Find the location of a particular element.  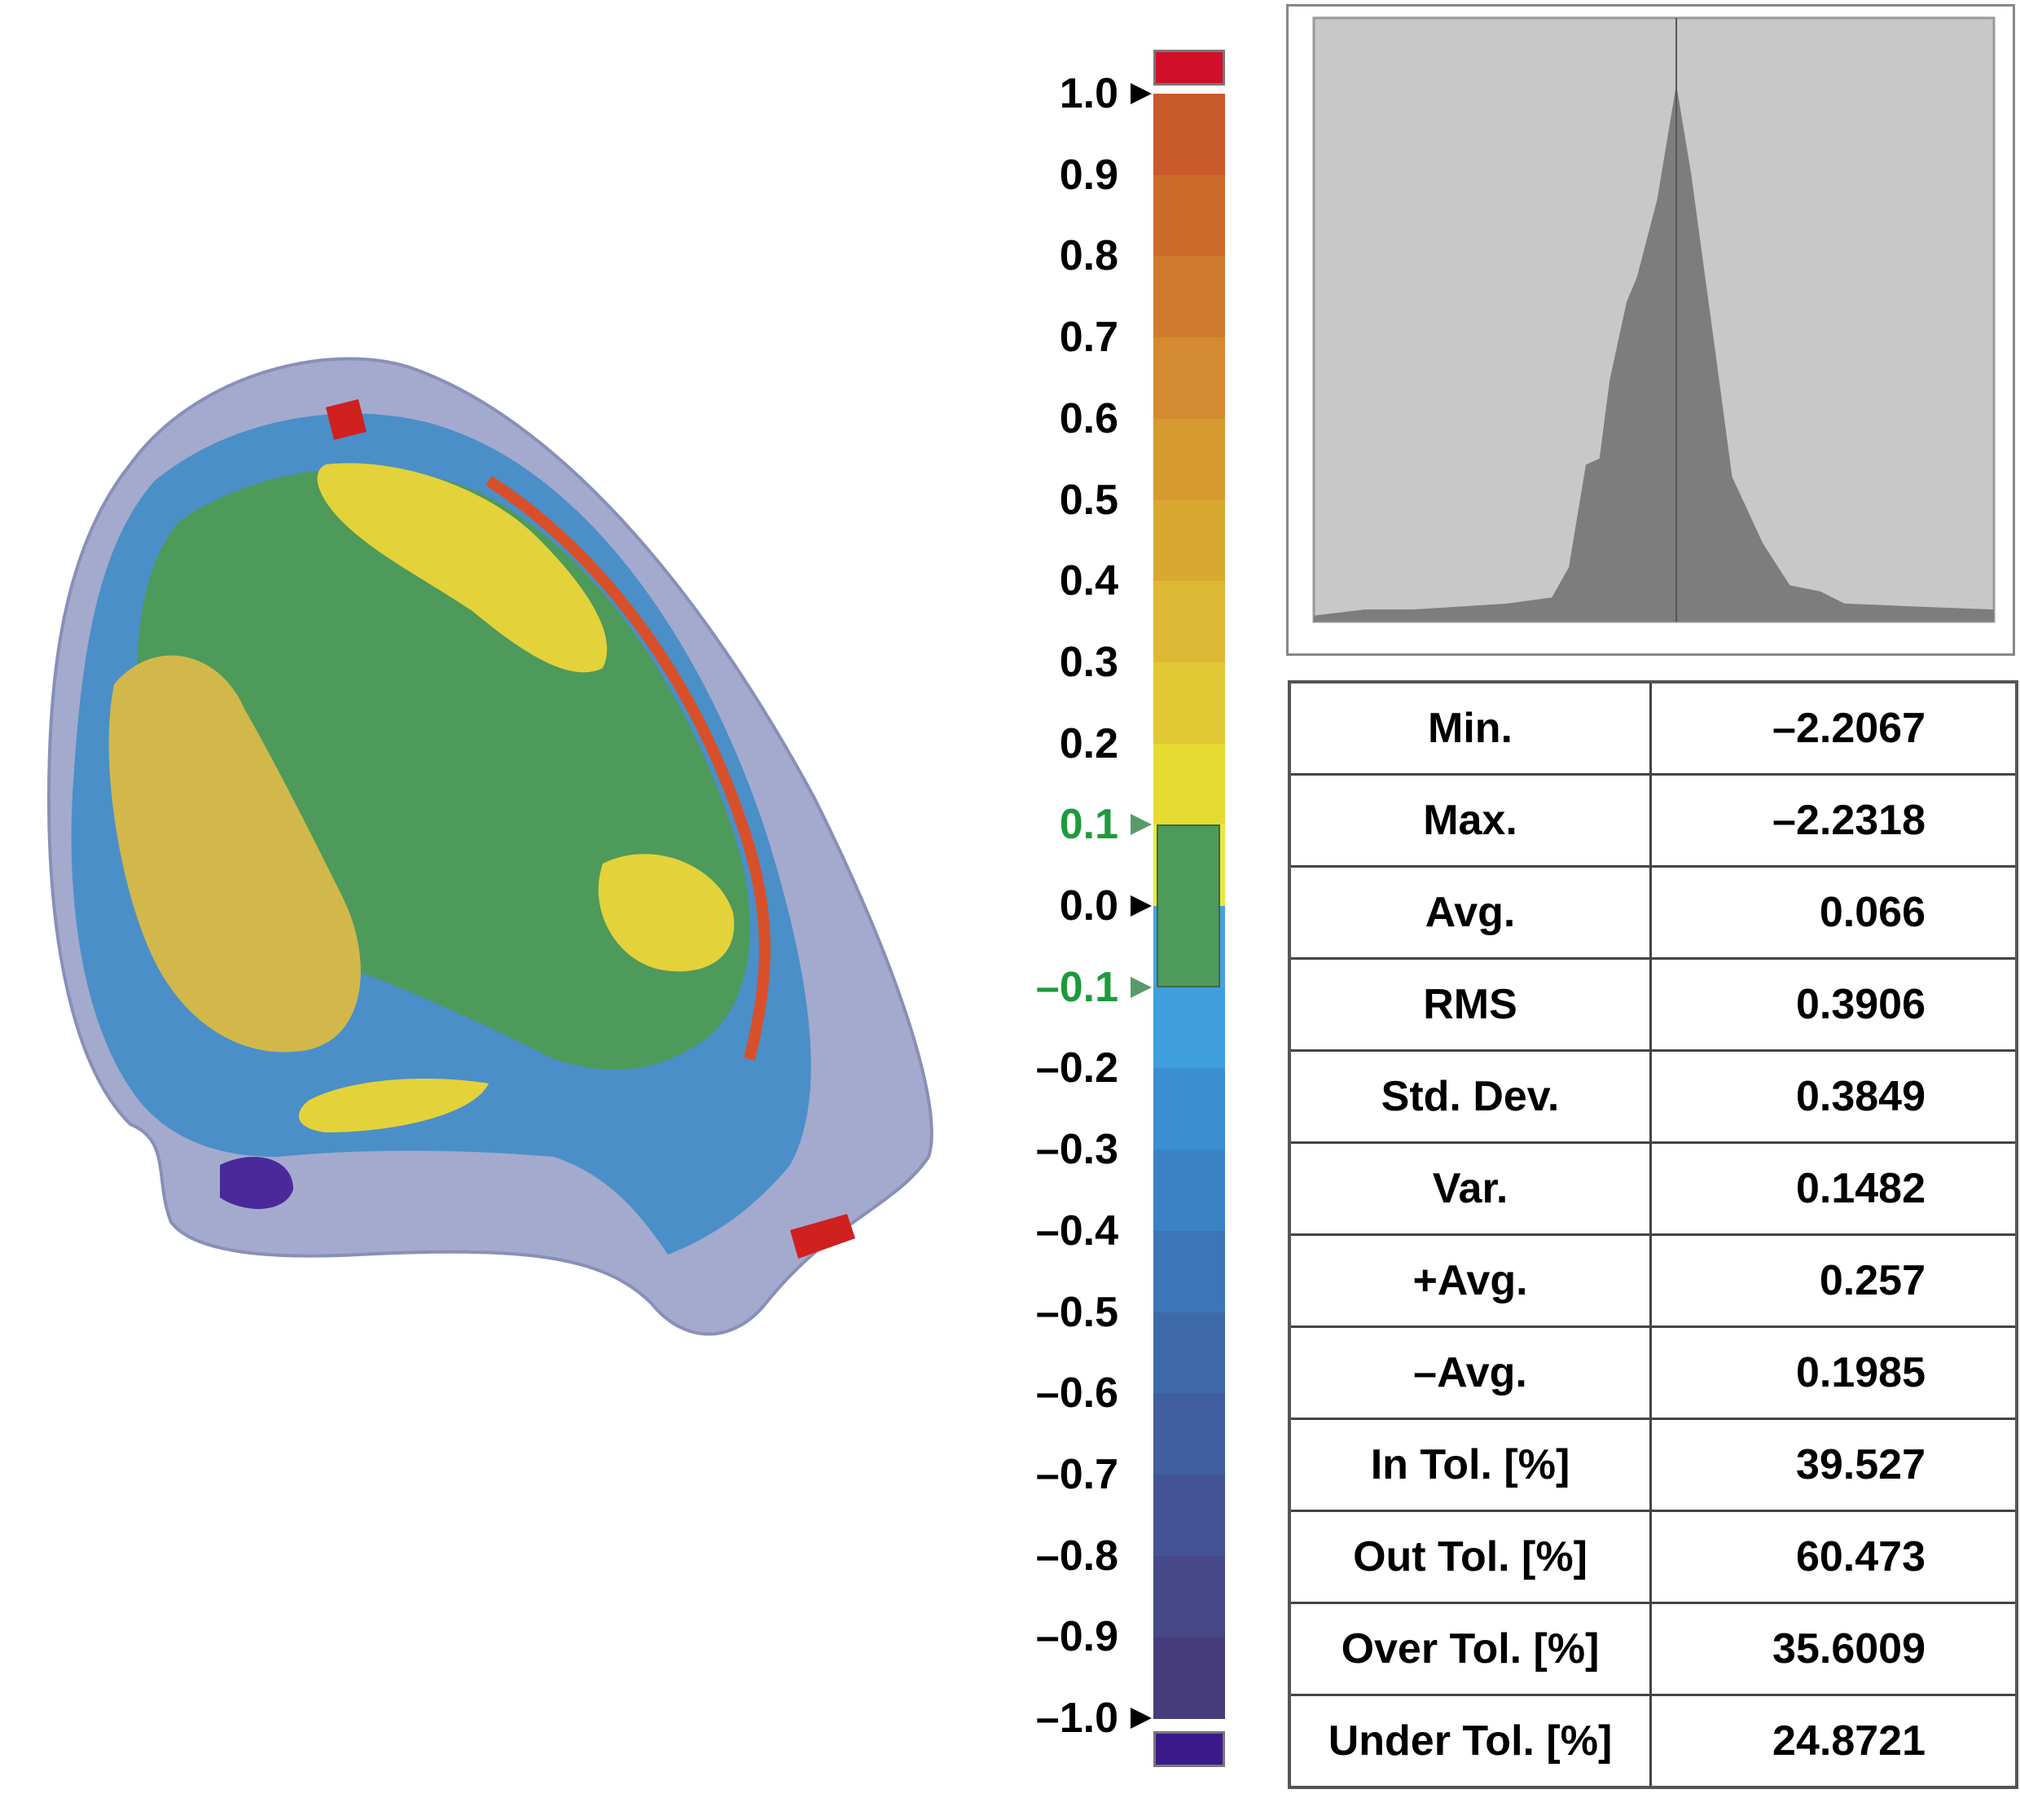

stats-row: Var. 0.1482 is located at coordinates (1653, 1189).